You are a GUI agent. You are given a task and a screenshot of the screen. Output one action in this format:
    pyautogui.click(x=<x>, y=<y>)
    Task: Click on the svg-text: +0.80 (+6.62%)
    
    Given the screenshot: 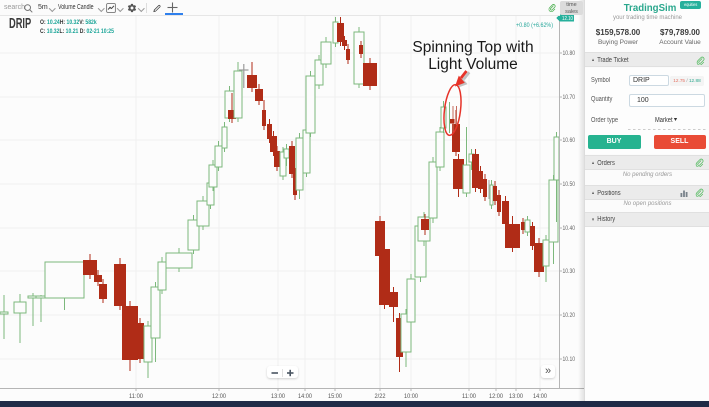 What is the action you would take?
    pyautogui.click(x=534, y=26)
    